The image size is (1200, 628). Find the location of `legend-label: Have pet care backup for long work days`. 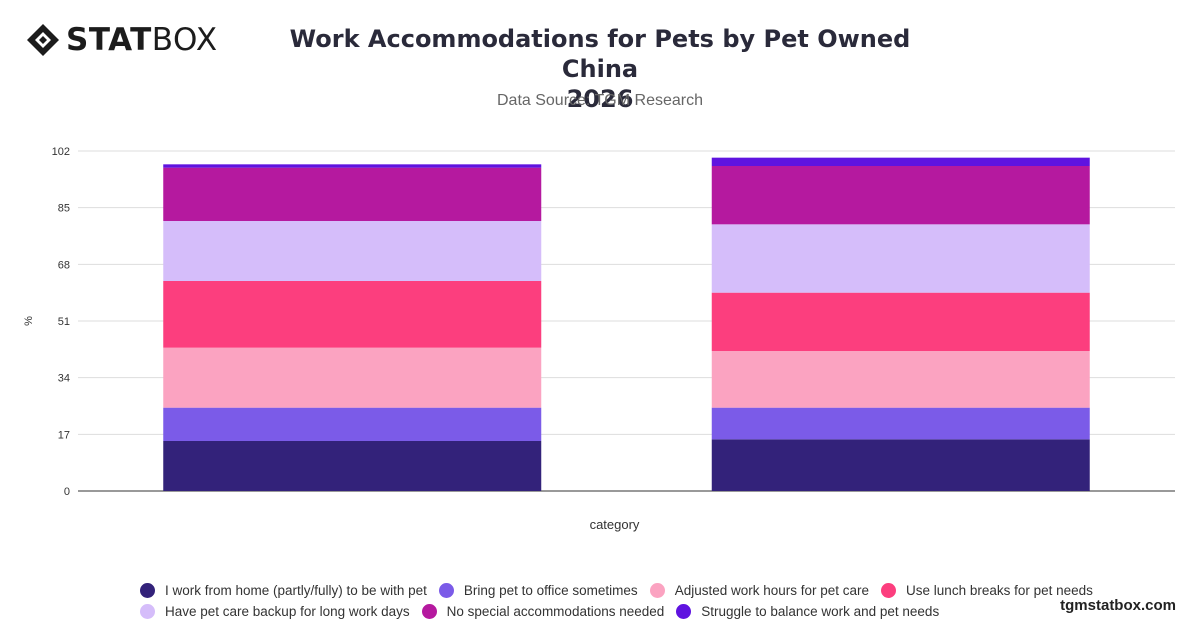

legend-label: Have pet care backup for long work days is located at coordinates (287, 611).